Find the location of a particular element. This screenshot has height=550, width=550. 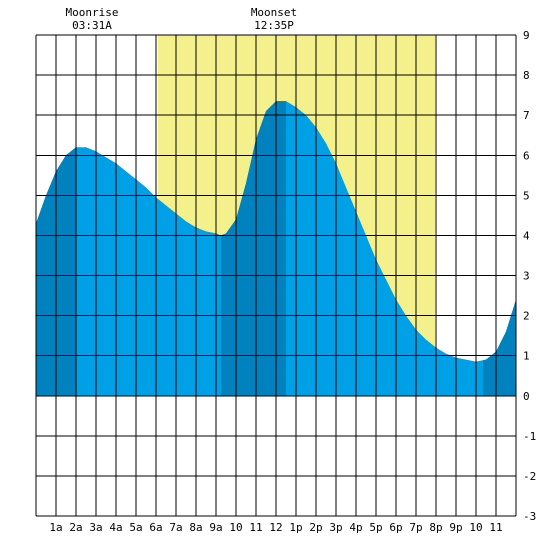

y-tick-label: -1 is located at coordinates (529, 436).